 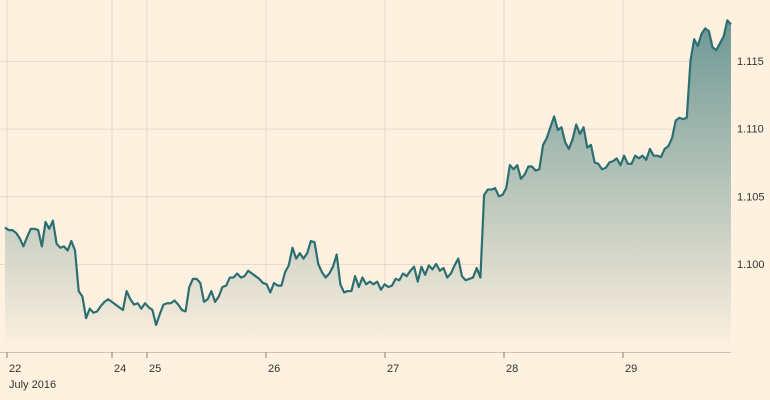 I want to click on x-tick-label: 28, so click(x=512, y=369).